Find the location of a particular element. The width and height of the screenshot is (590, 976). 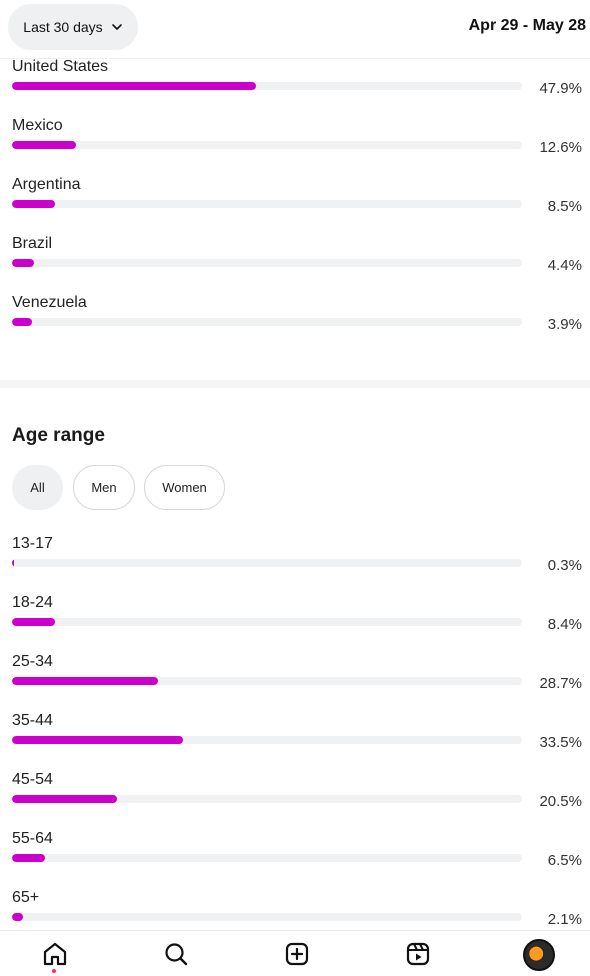

country-row: Mexico 12.6% is located at coordinates (299, 141).